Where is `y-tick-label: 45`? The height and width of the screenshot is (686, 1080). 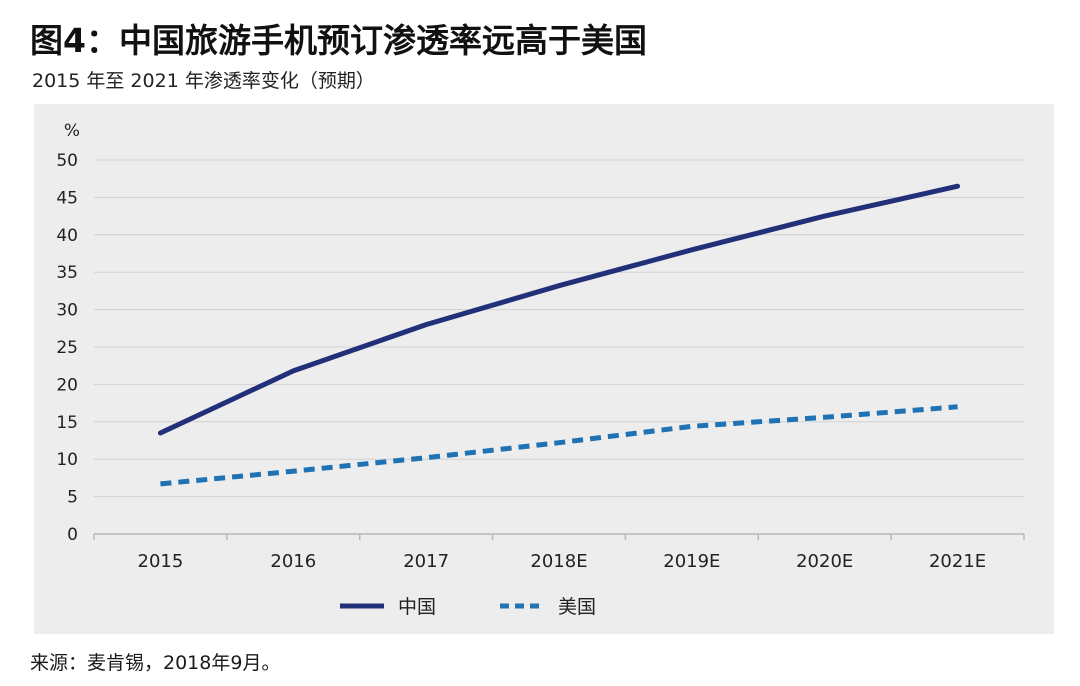
y-tick-label: 45 is located at coordinates (67, 198).